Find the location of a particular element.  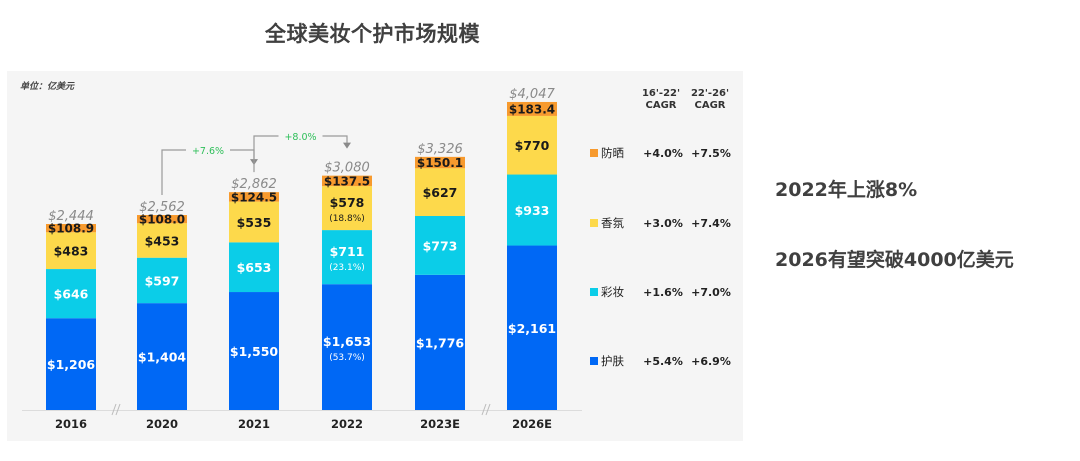

bar-value-label: $933 is located at coordinates (532, 210).